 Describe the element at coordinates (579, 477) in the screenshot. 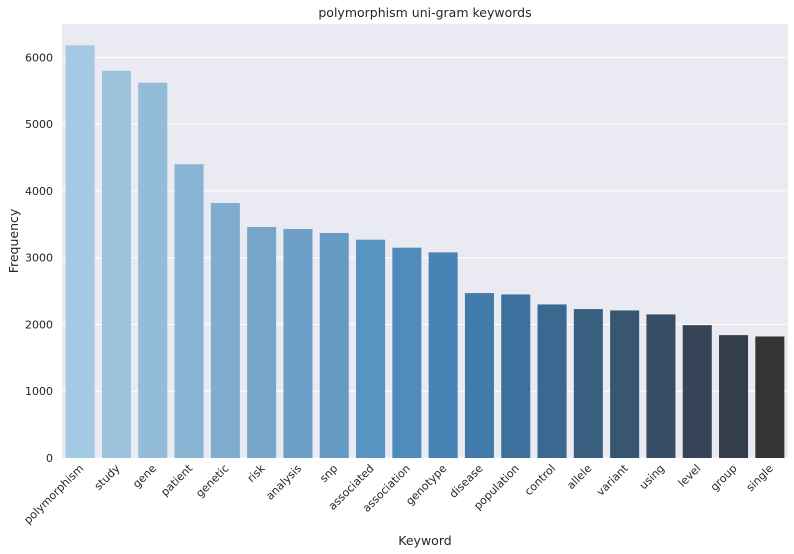

I see `x-tick-label-allele: allele` at that location.